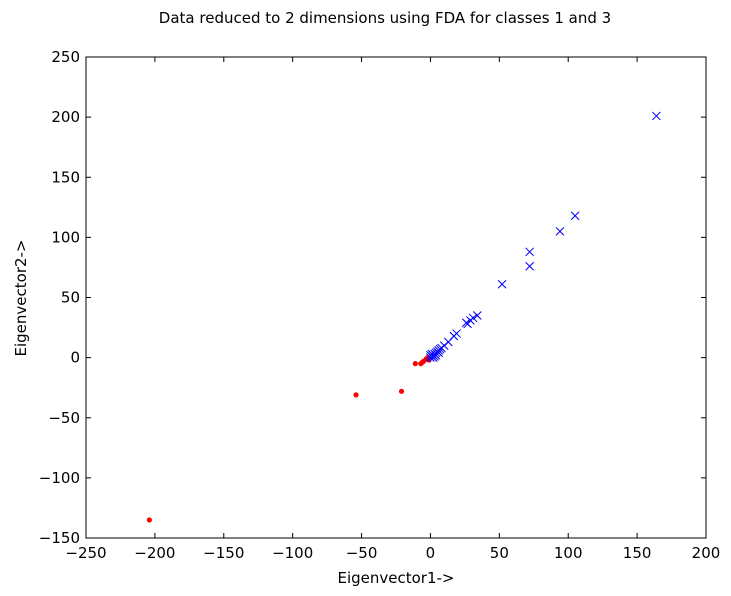  Describe the element at coordinates (499, 553) in the screenshot. I see `x-tick-label: 50` at that location.